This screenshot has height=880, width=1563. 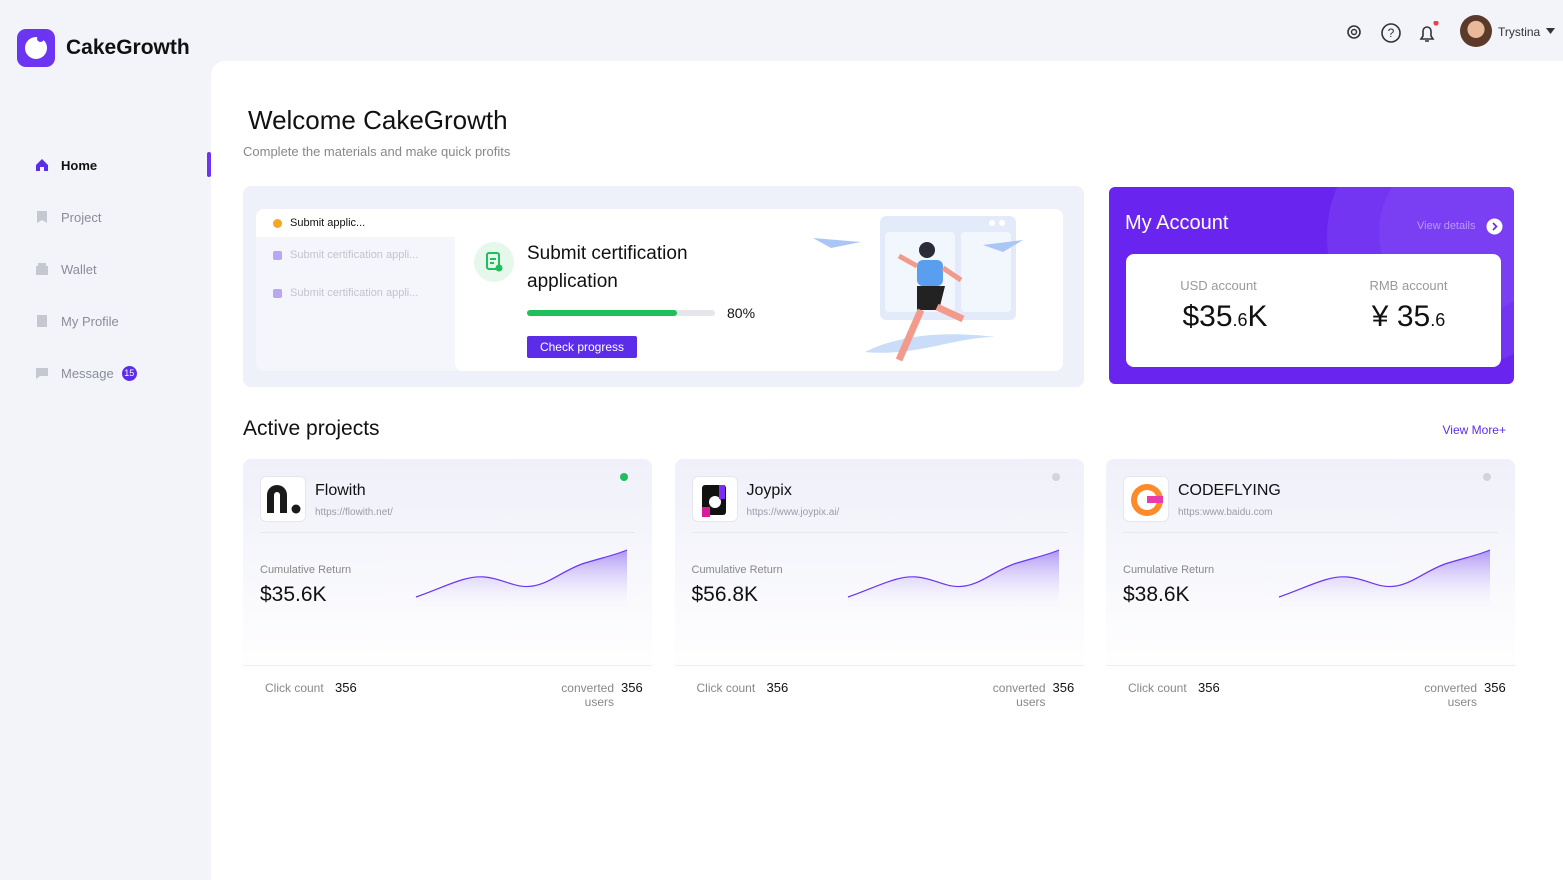 I want to click on active-indicator, so click(x=209, y=164).